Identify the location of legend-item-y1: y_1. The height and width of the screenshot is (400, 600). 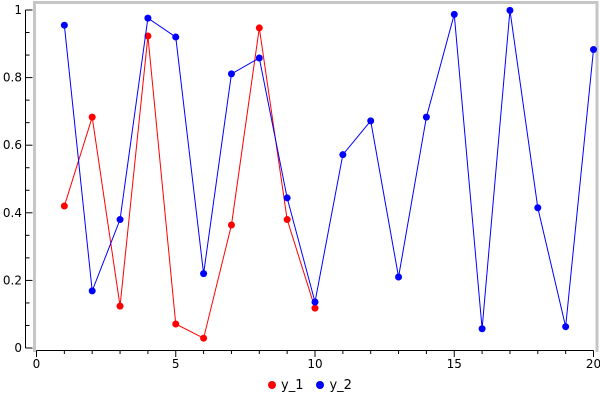
(285, 385).